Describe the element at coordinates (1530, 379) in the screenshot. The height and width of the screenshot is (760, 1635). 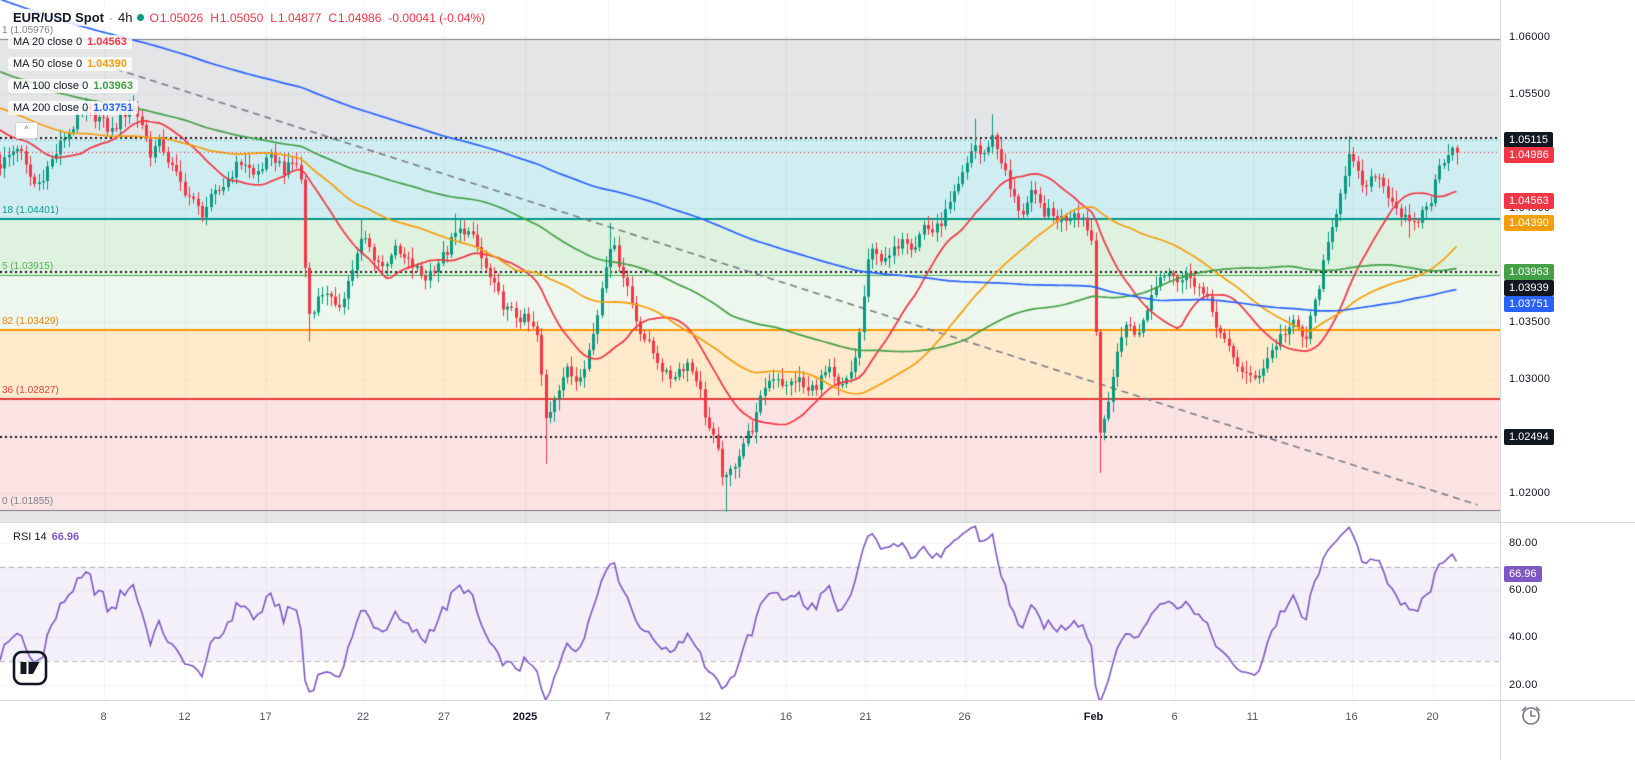
I see `price-tick-label: 1.03000` at that location.